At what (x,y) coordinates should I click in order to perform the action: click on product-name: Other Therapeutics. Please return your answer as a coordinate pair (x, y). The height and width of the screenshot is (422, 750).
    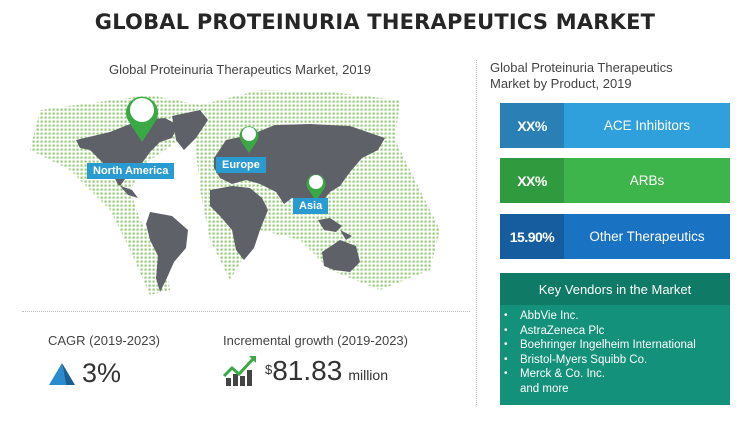
    Looking at the image, I should click on (647, 236).